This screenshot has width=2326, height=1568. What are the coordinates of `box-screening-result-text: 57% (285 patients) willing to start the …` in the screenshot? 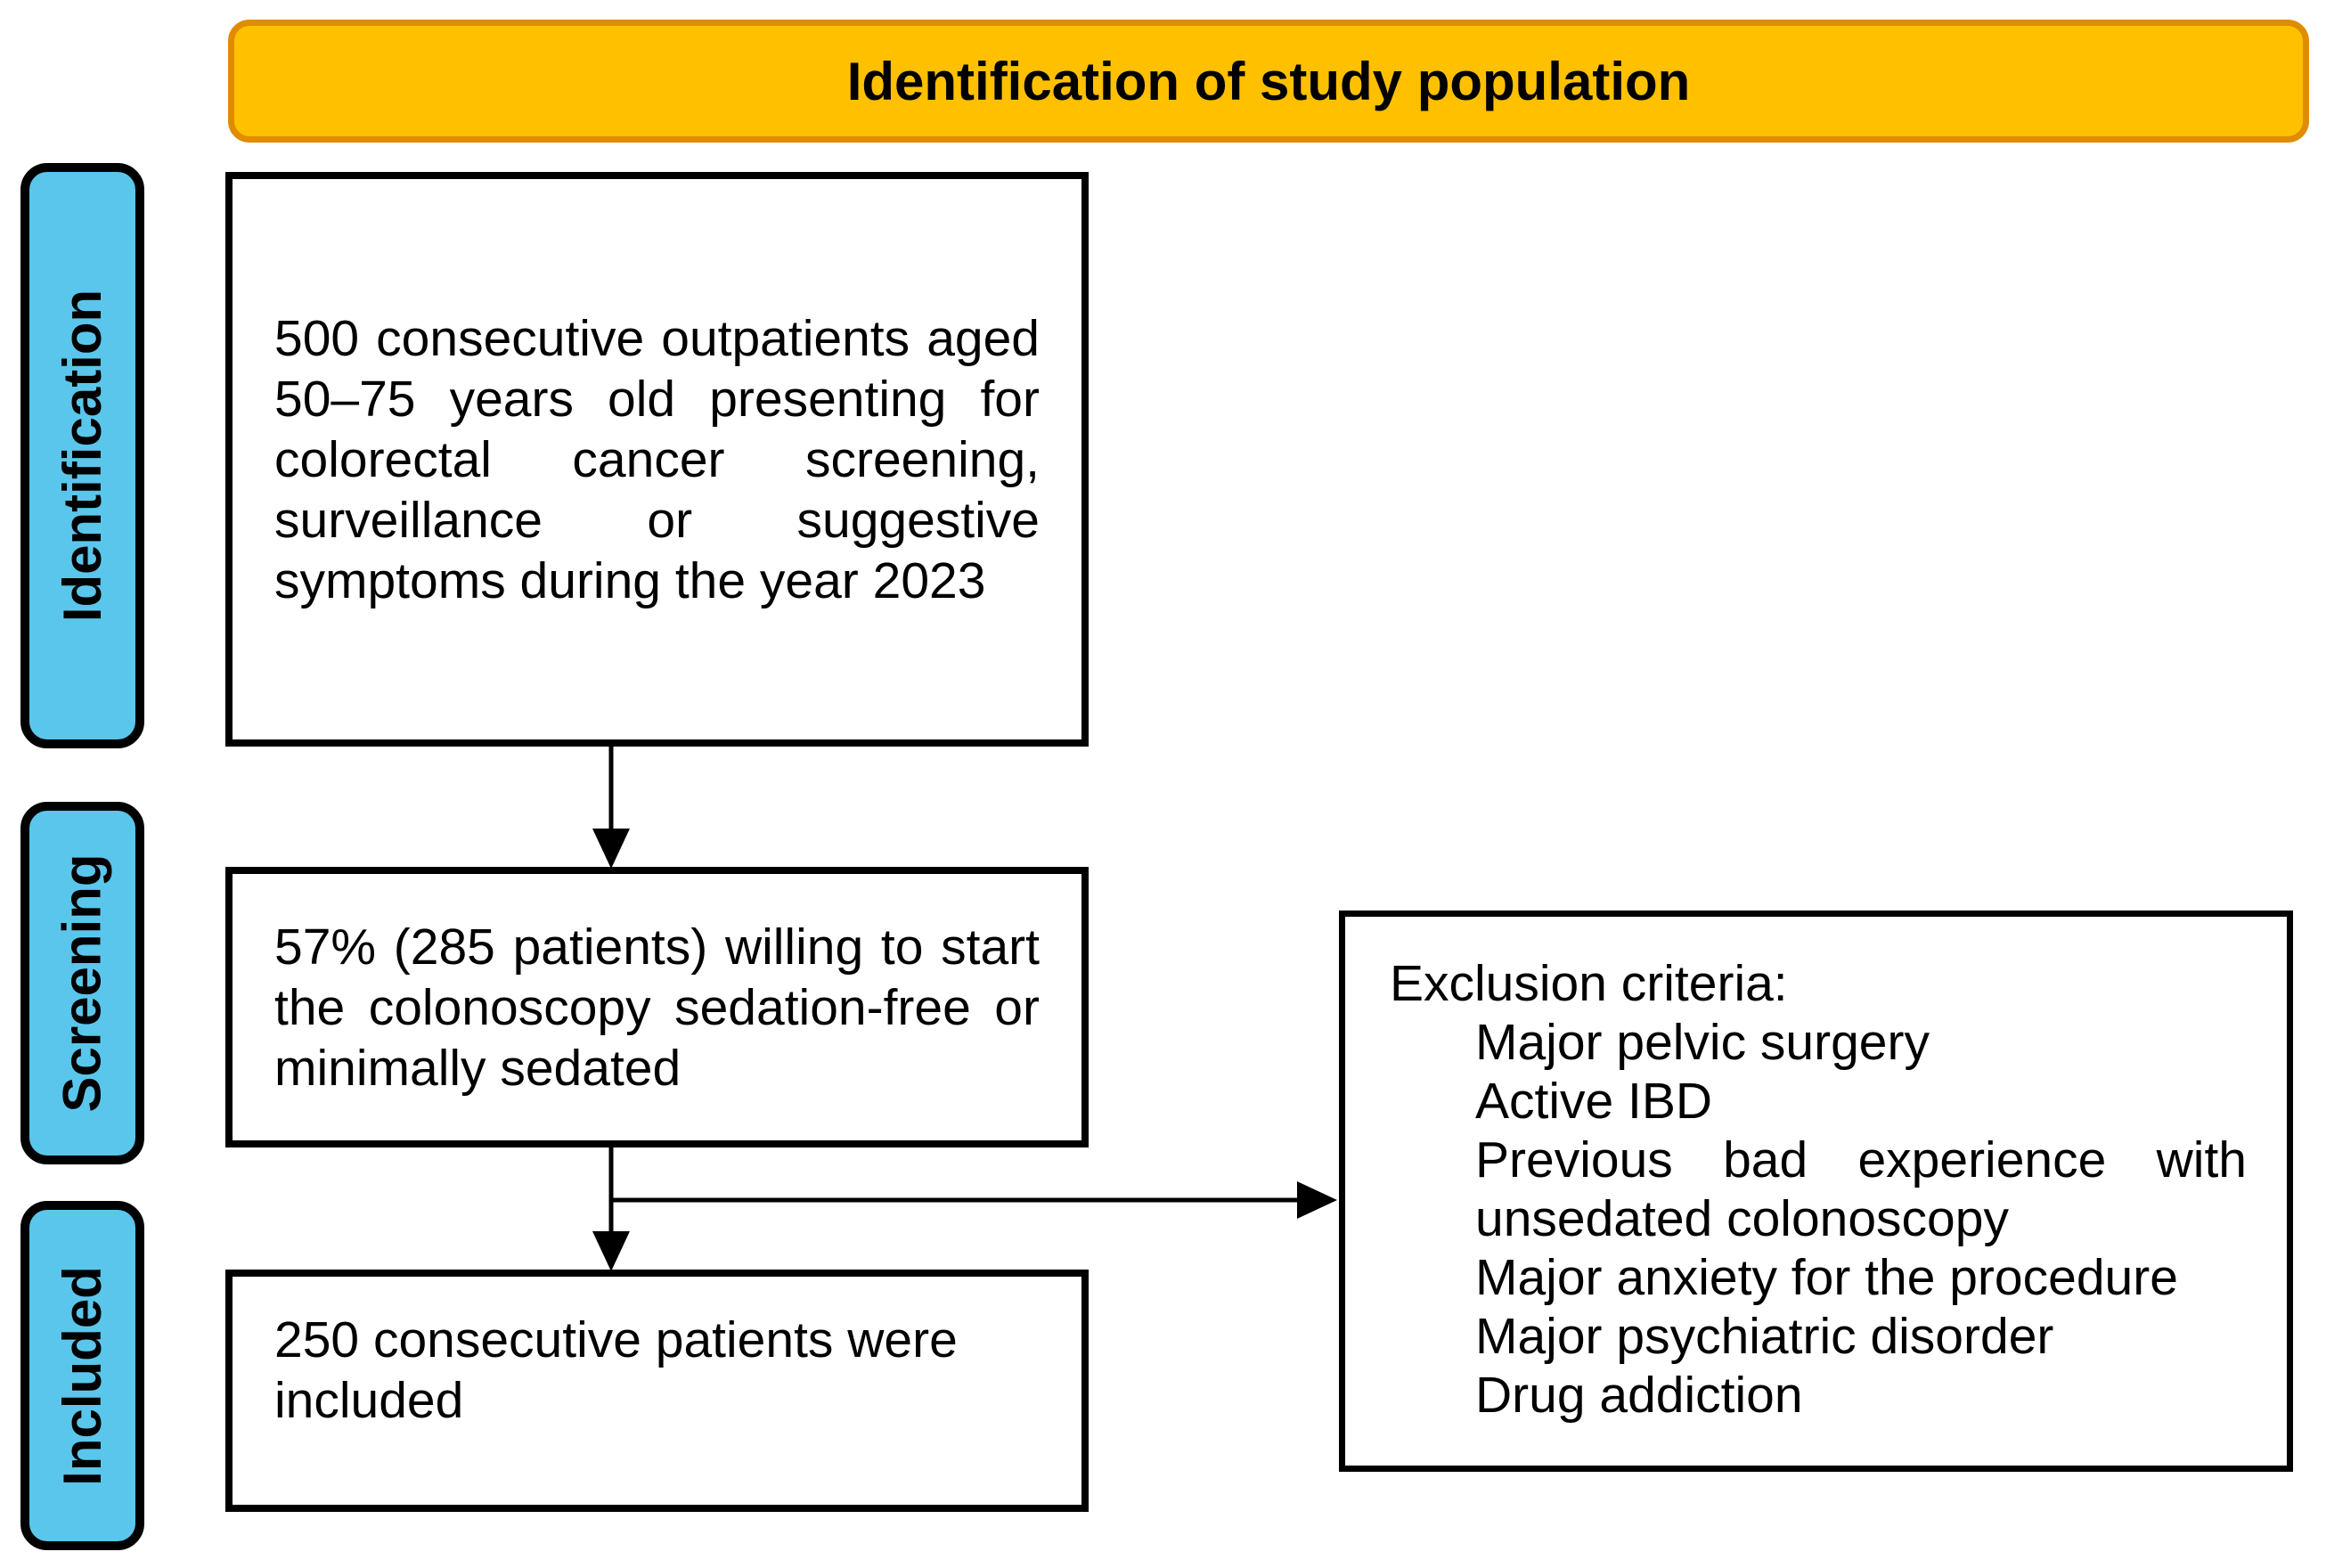 It's located at (657, 1007).